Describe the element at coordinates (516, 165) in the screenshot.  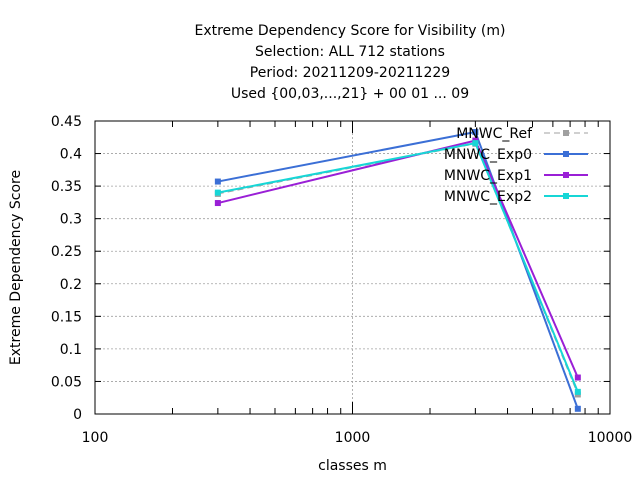
I see `legend: MNWC_Ref MNWC_Exp0 MNWC_Exp1 MNWC_Exp2` at that location.